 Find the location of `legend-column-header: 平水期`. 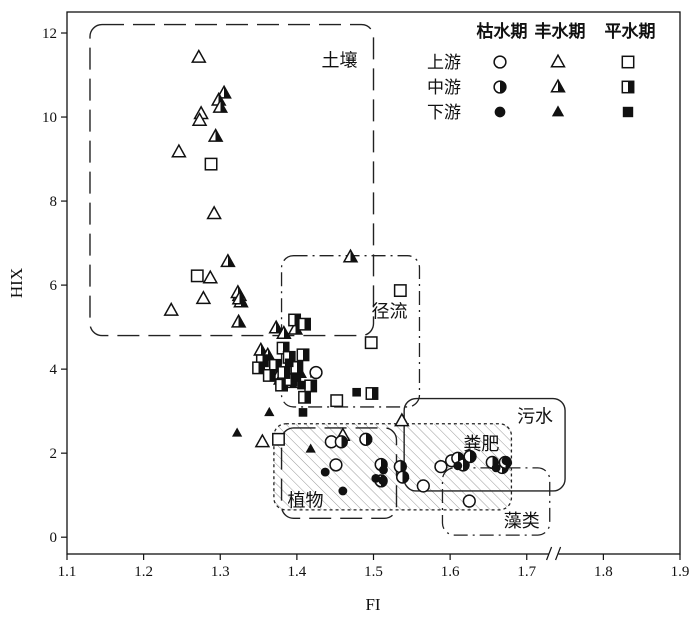

legend-column-header: 平水期 is located at coordinates (630, 31).